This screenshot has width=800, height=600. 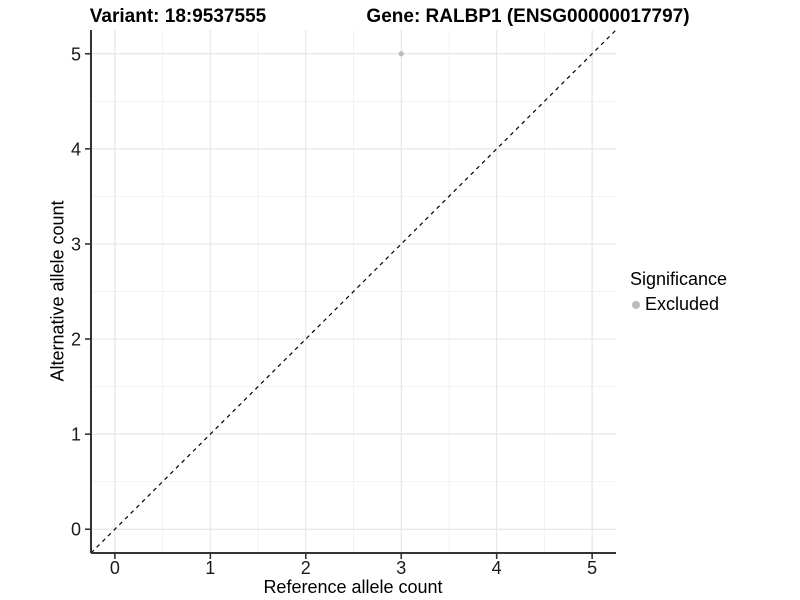 I want to click on legend-point-icon, so click(x=636, y=304).